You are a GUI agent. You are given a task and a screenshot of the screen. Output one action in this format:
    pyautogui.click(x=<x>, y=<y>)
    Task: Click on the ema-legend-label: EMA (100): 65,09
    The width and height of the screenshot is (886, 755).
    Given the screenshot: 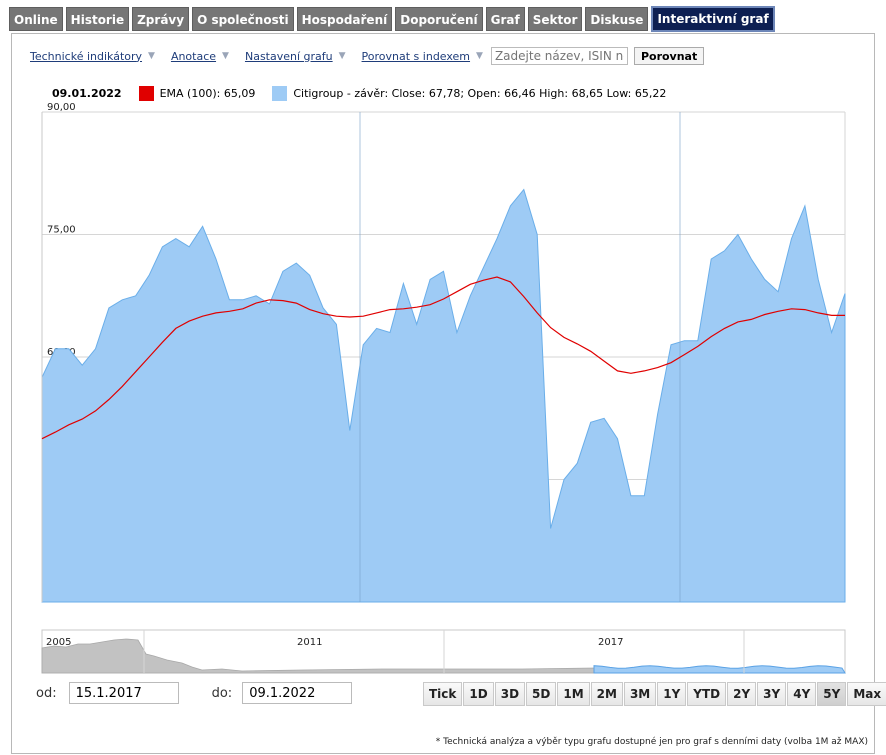 What is the action you would take?
    pyautogui.click(x=207, y=93)
    